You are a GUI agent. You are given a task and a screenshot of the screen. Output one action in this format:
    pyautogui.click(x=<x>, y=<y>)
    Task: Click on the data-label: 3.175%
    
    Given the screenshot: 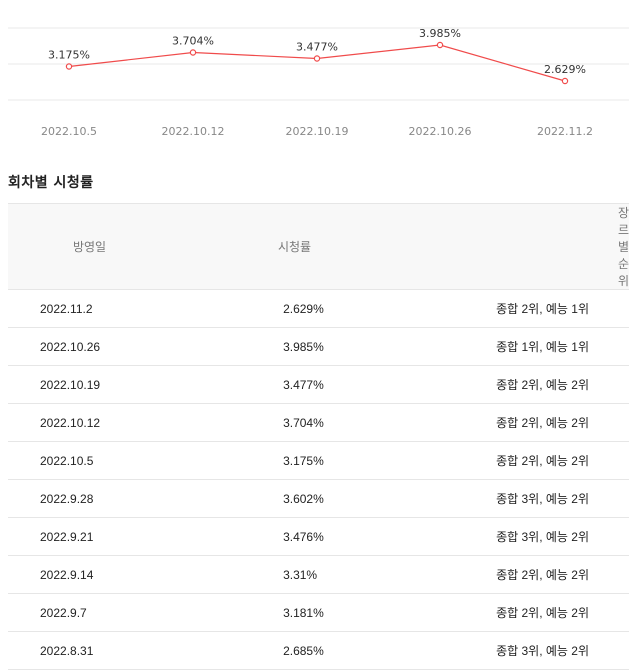 What is the action you would take?
    pyautogui.click(x=69, y=55)
    